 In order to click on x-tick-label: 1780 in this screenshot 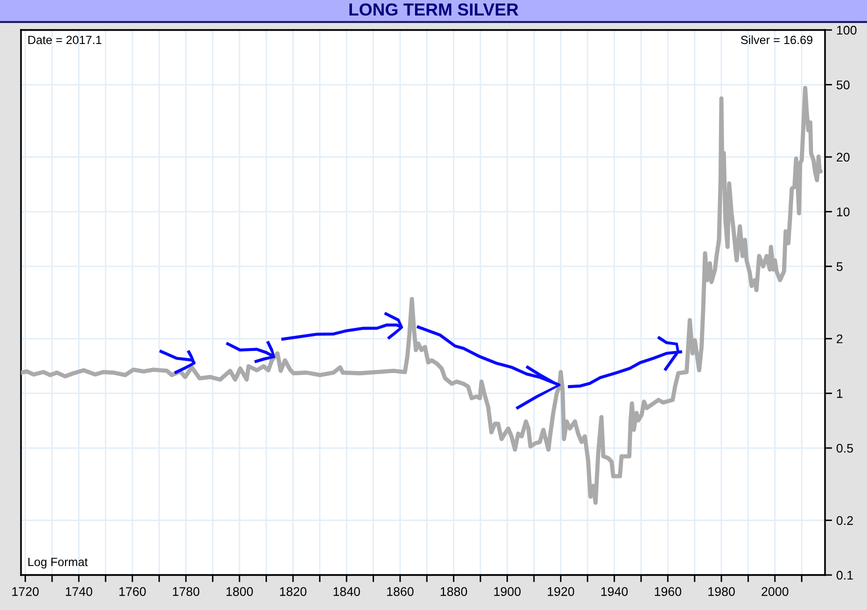, I will do `click(186, 591)`.